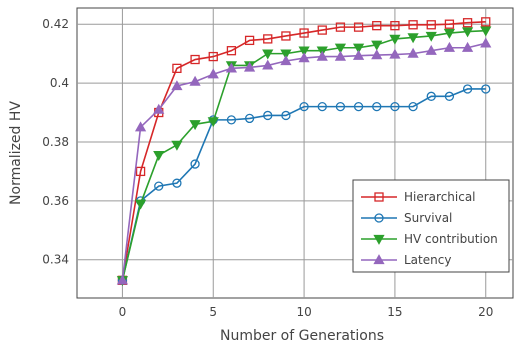 This screenshot has width=526, height=351. Describe the element at coordinates (16, 153) in the screenshot. I see `y-axis-label: Normalized HV` at that location.